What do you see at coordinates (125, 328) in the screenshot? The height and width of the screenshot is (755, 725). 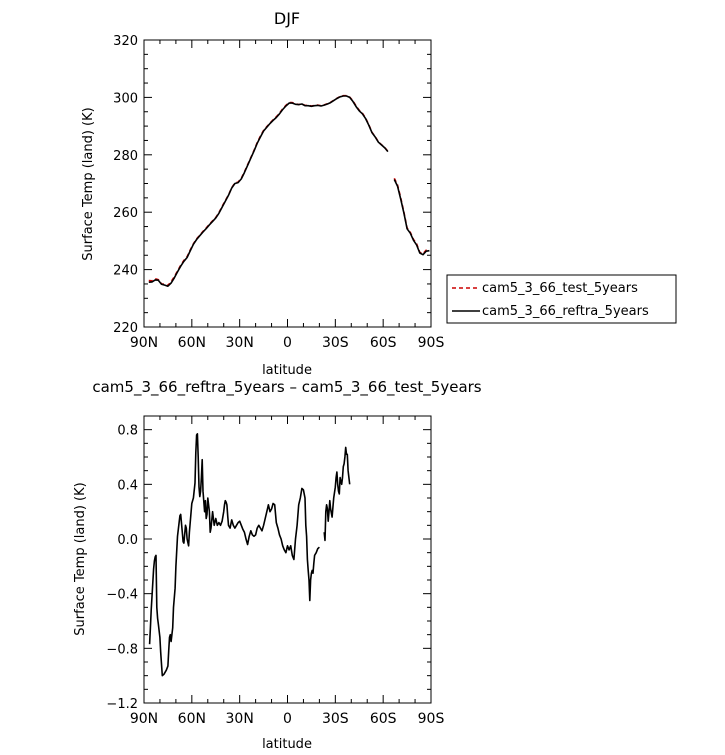 I see `y-tick-label: 220` at bounding box center [125, 328].